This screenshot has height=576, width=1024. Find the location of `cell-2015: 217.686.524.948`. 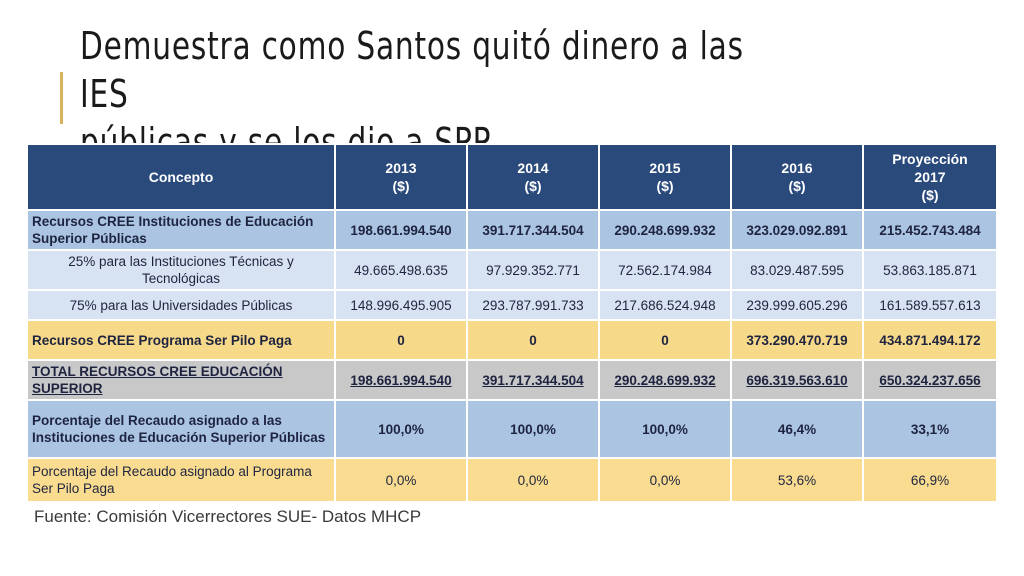

cell-2015: 217.686.524.948 is located at coordinates (665, 305).